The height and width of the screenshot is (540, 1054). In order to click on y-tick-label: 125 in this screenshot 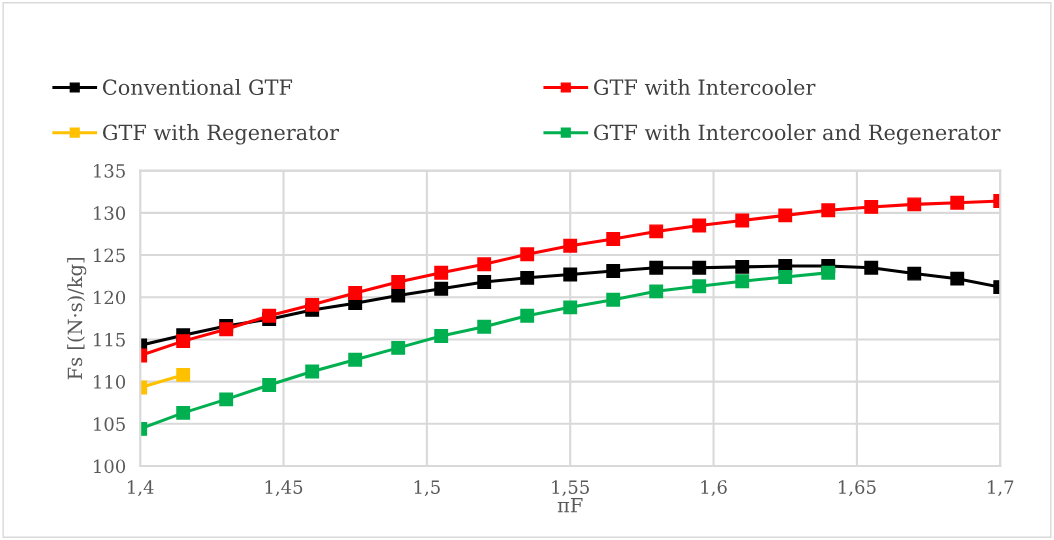, I will do `click(109, 255)`.